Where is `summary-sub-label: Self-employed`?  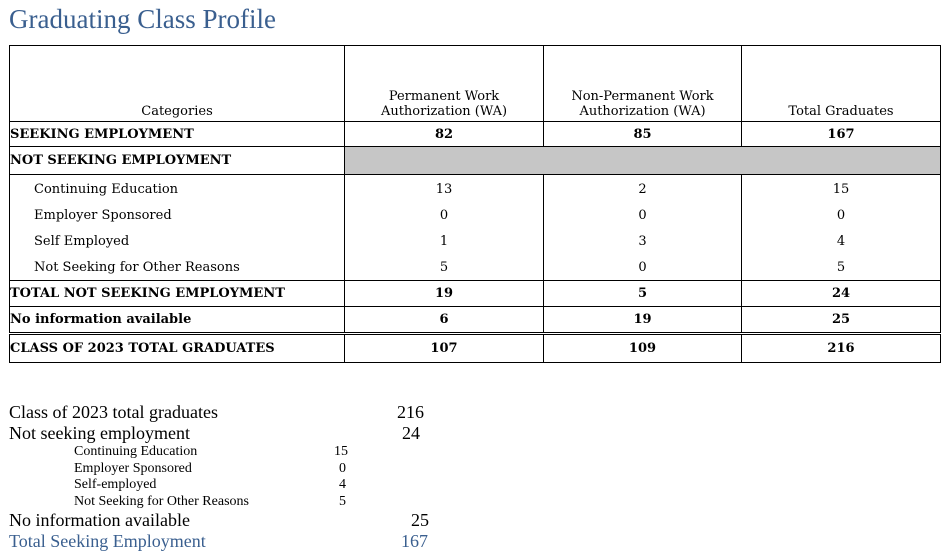
summary-sub-label: Self-employed is located at coordinates (115, 484).